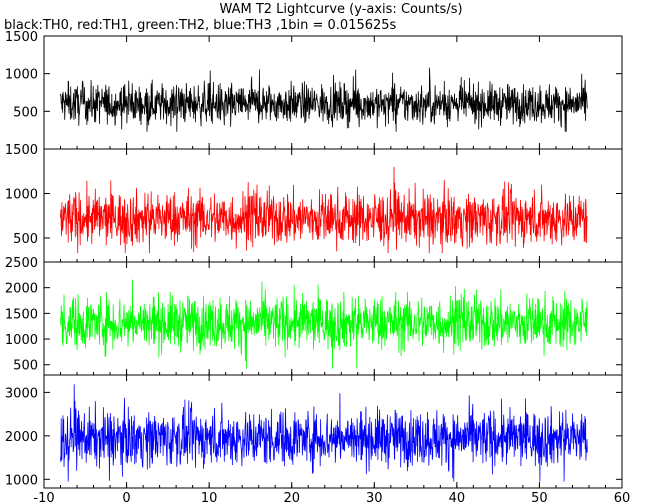  What do you see at coordinates (539, 497) in the screenshot?
I see `x-tick-label: 50` at bounding box center [539, 497].